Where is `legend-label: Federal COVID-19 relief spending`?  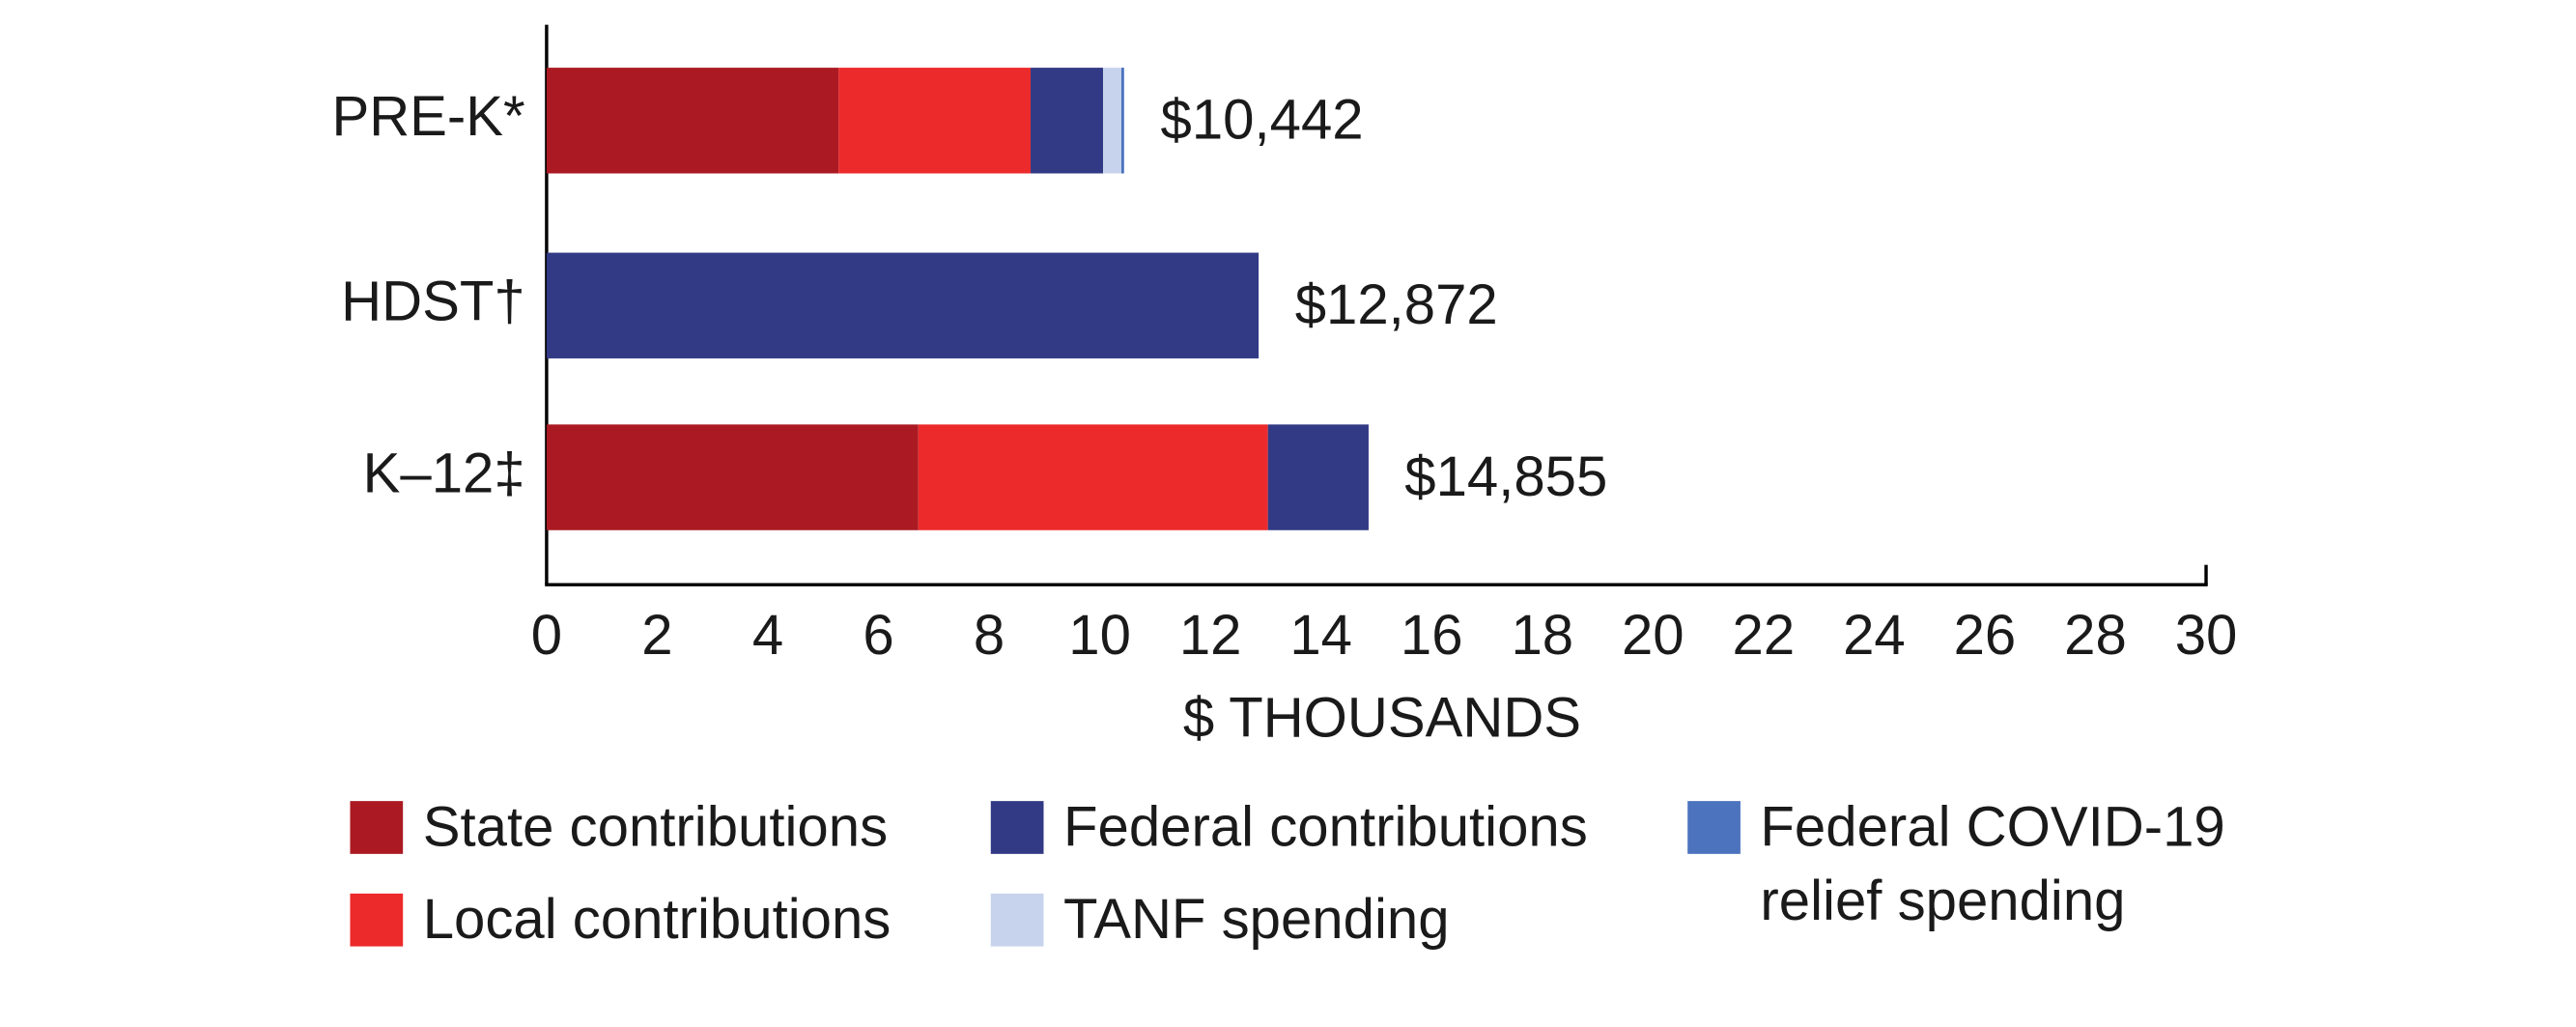 legend-label: Federal COVID-19 relief spending is located at coordinates (1992, 864).